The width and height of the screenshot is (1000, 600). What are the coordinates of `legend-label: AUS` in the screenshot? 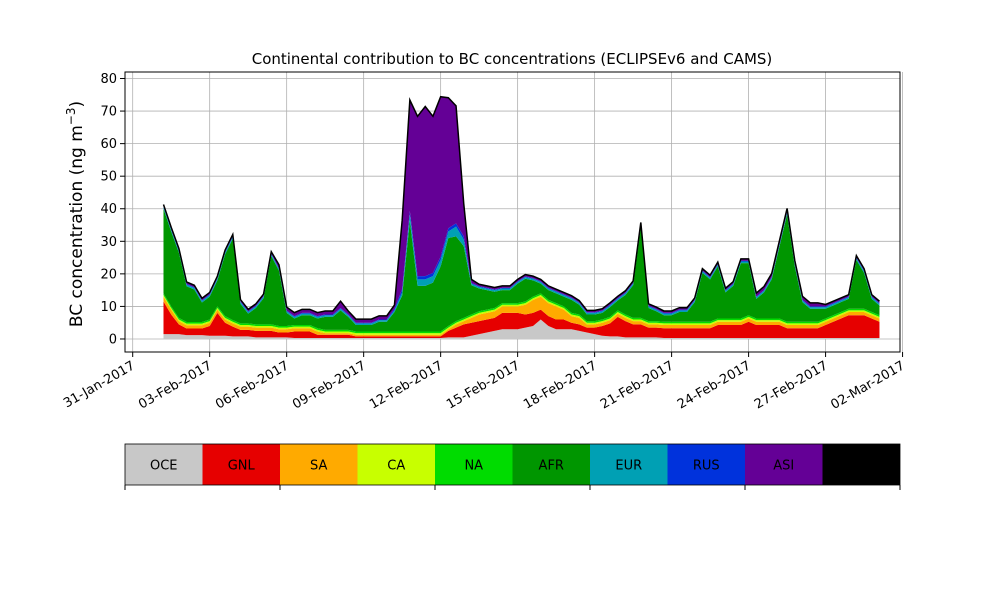 It's located at (861, 466).